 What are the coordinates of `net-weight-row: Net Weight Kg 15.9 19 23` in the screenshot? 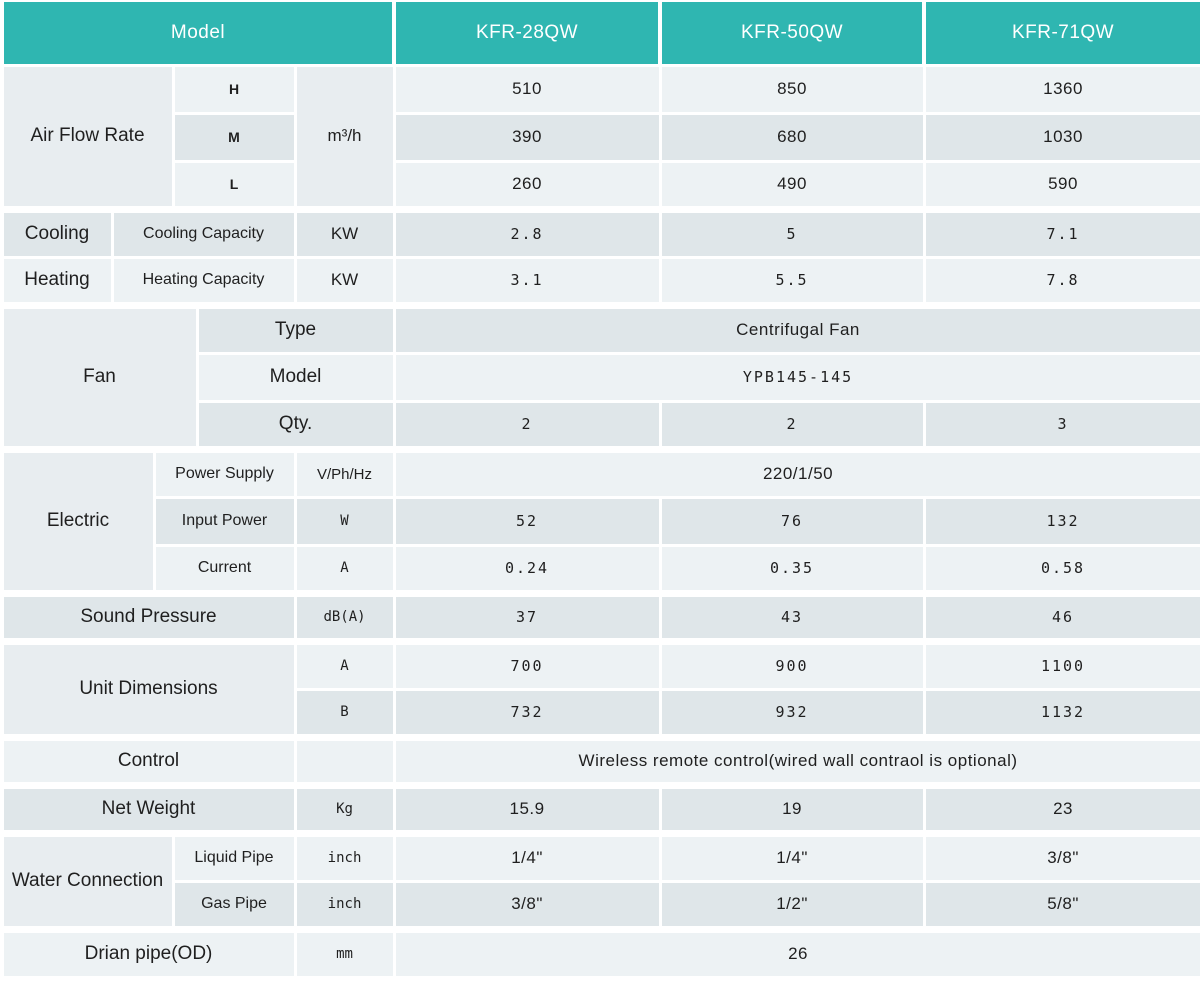 It's located at (600, 808).